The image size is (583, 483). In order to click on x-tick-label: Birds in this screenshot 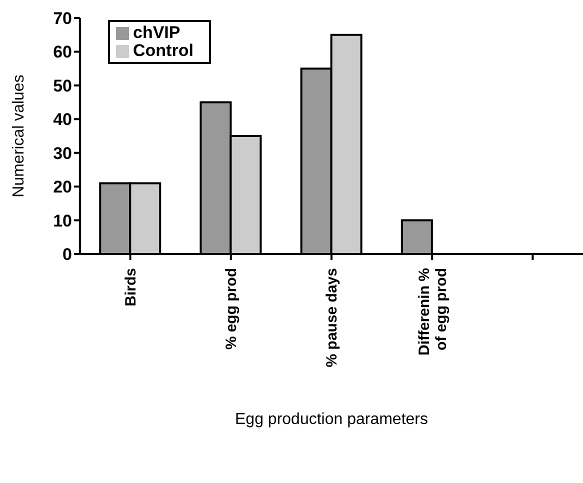, I will do `click(131, 287)`.